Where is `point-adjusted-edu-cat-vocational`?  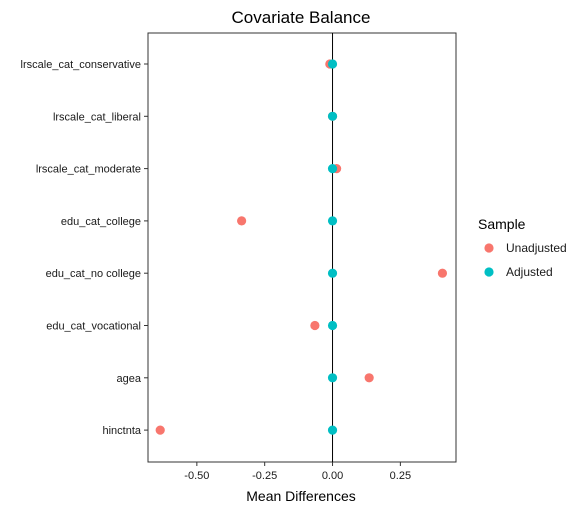
point-adjusted-edu-cat-vocational is located at coordinates (332, 325).